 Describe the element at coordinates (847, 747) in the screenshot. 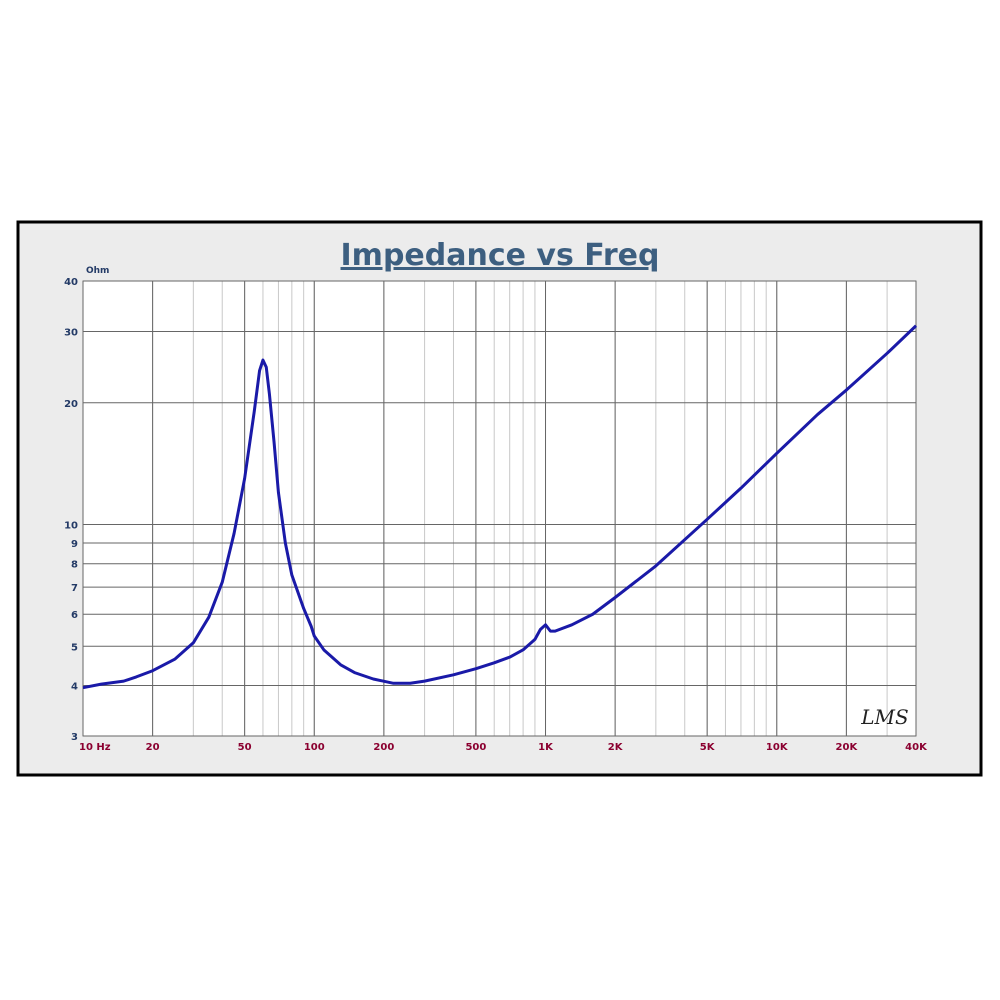

I see `x-tick-label: 20K` at that location.